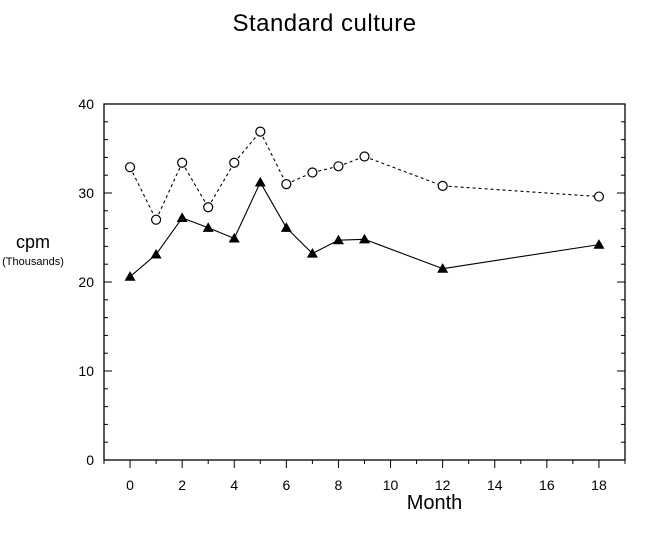 This screenshot has height=541, width=649. Describe the element at coordinates (182, 485) in the screenshot. I see `x-tick-label: 2` at that location.